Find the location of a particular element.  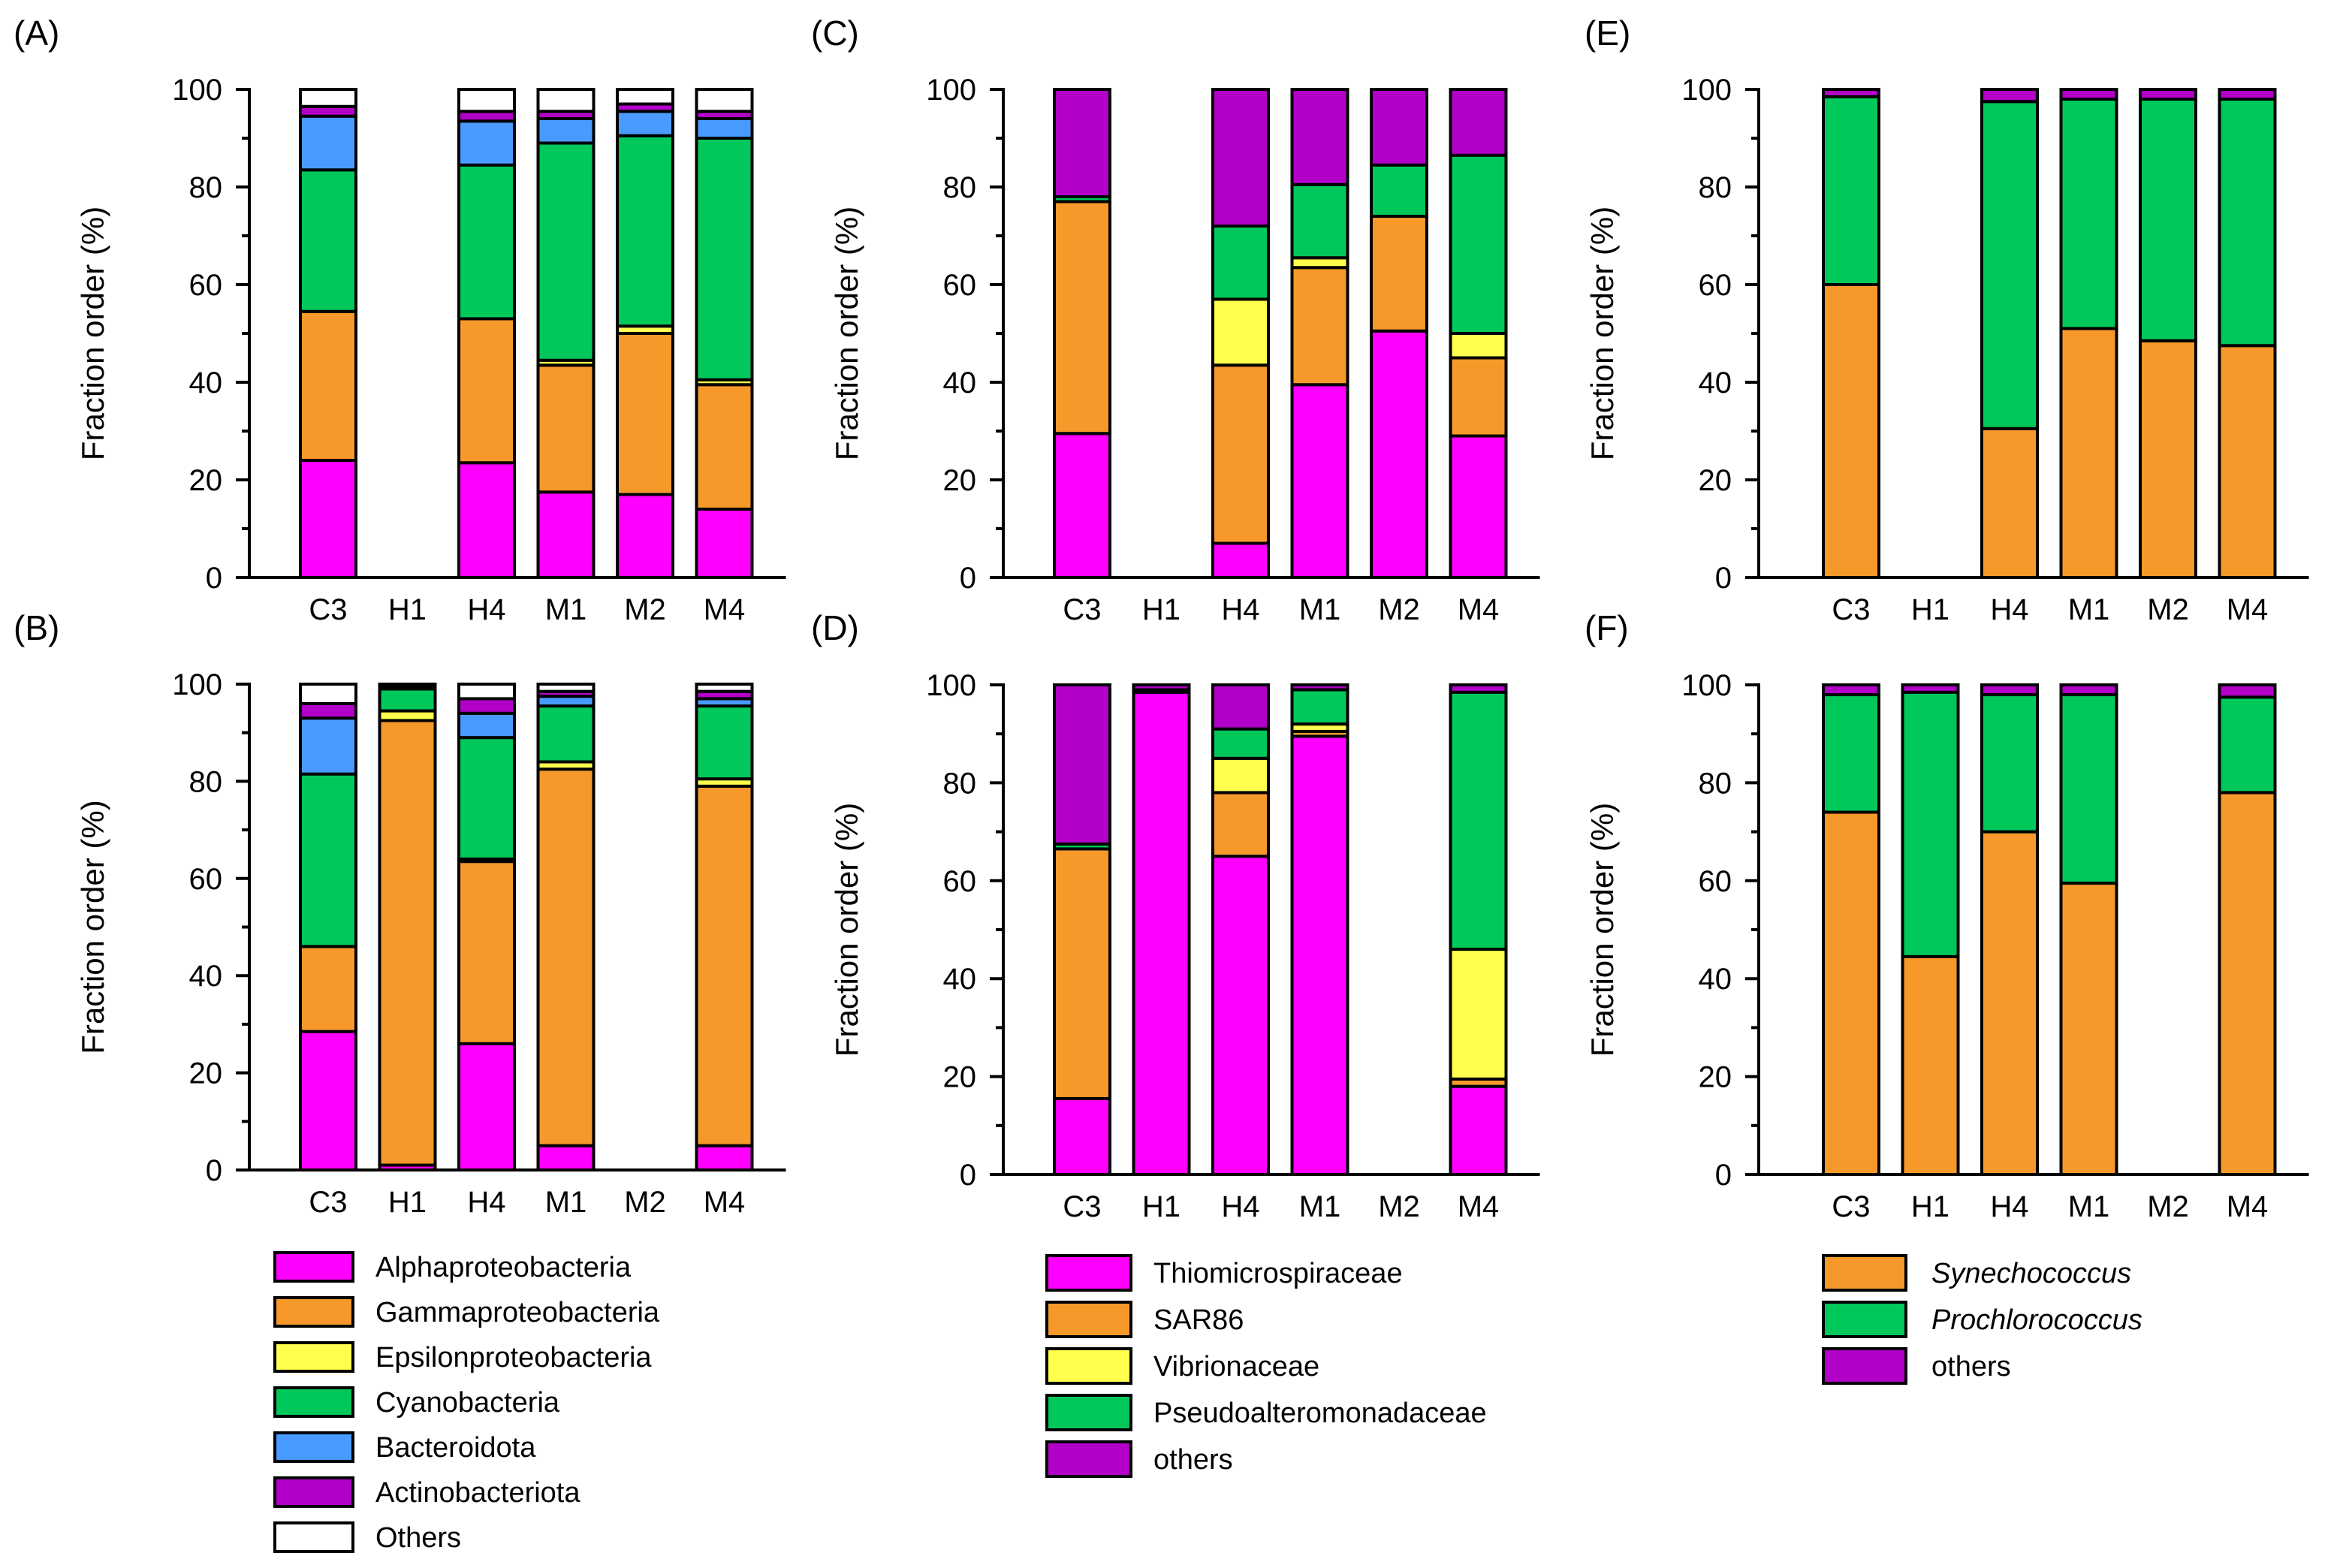

panel-label: (D) is located at coordinates (835, 627).